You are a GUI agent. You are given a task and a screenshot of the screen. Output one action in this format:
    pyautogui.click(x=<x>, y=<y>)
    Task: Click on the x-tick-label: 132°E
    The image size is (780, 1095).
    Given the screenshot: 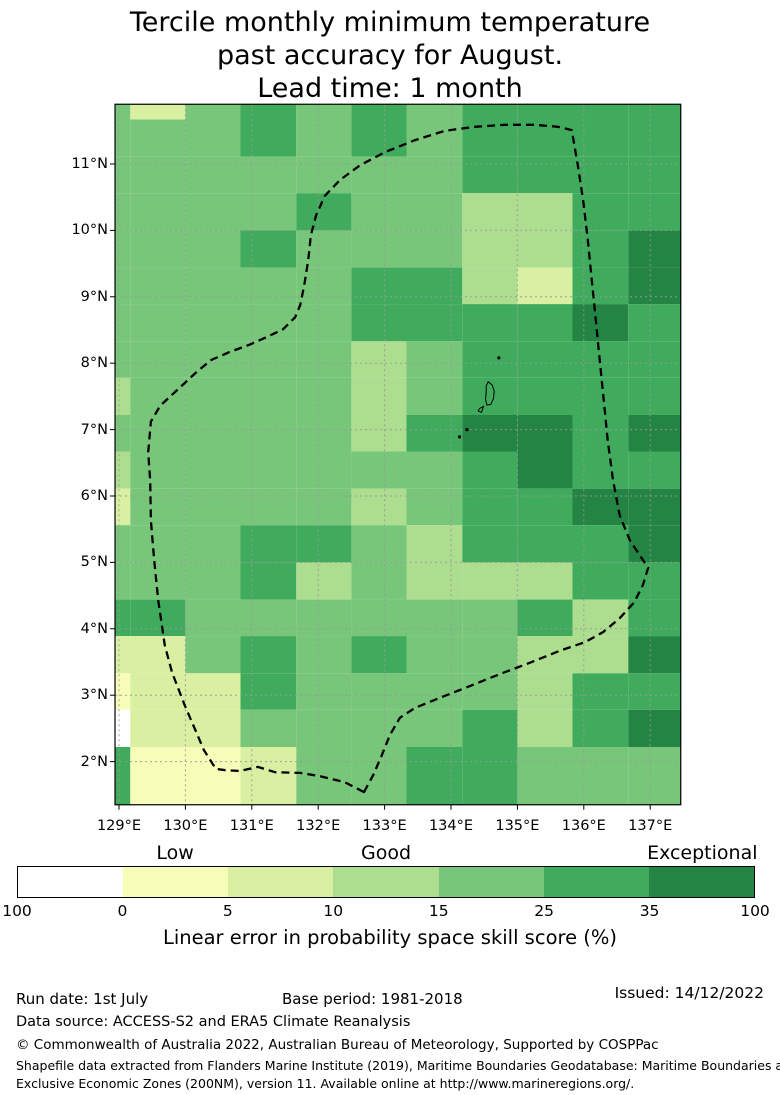 What is the action you would take?
    pyautogui.click(x=318, y=826)
    